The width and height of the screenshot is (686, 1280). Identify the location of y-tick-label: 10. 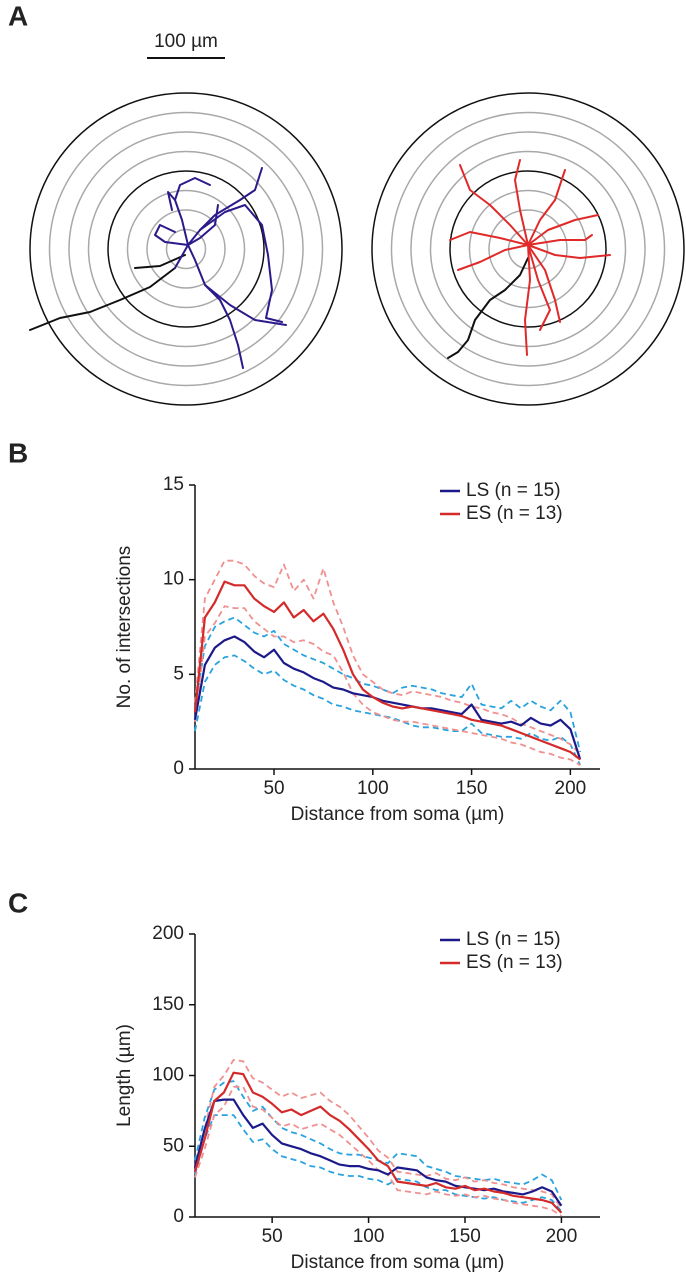
(173, 579).